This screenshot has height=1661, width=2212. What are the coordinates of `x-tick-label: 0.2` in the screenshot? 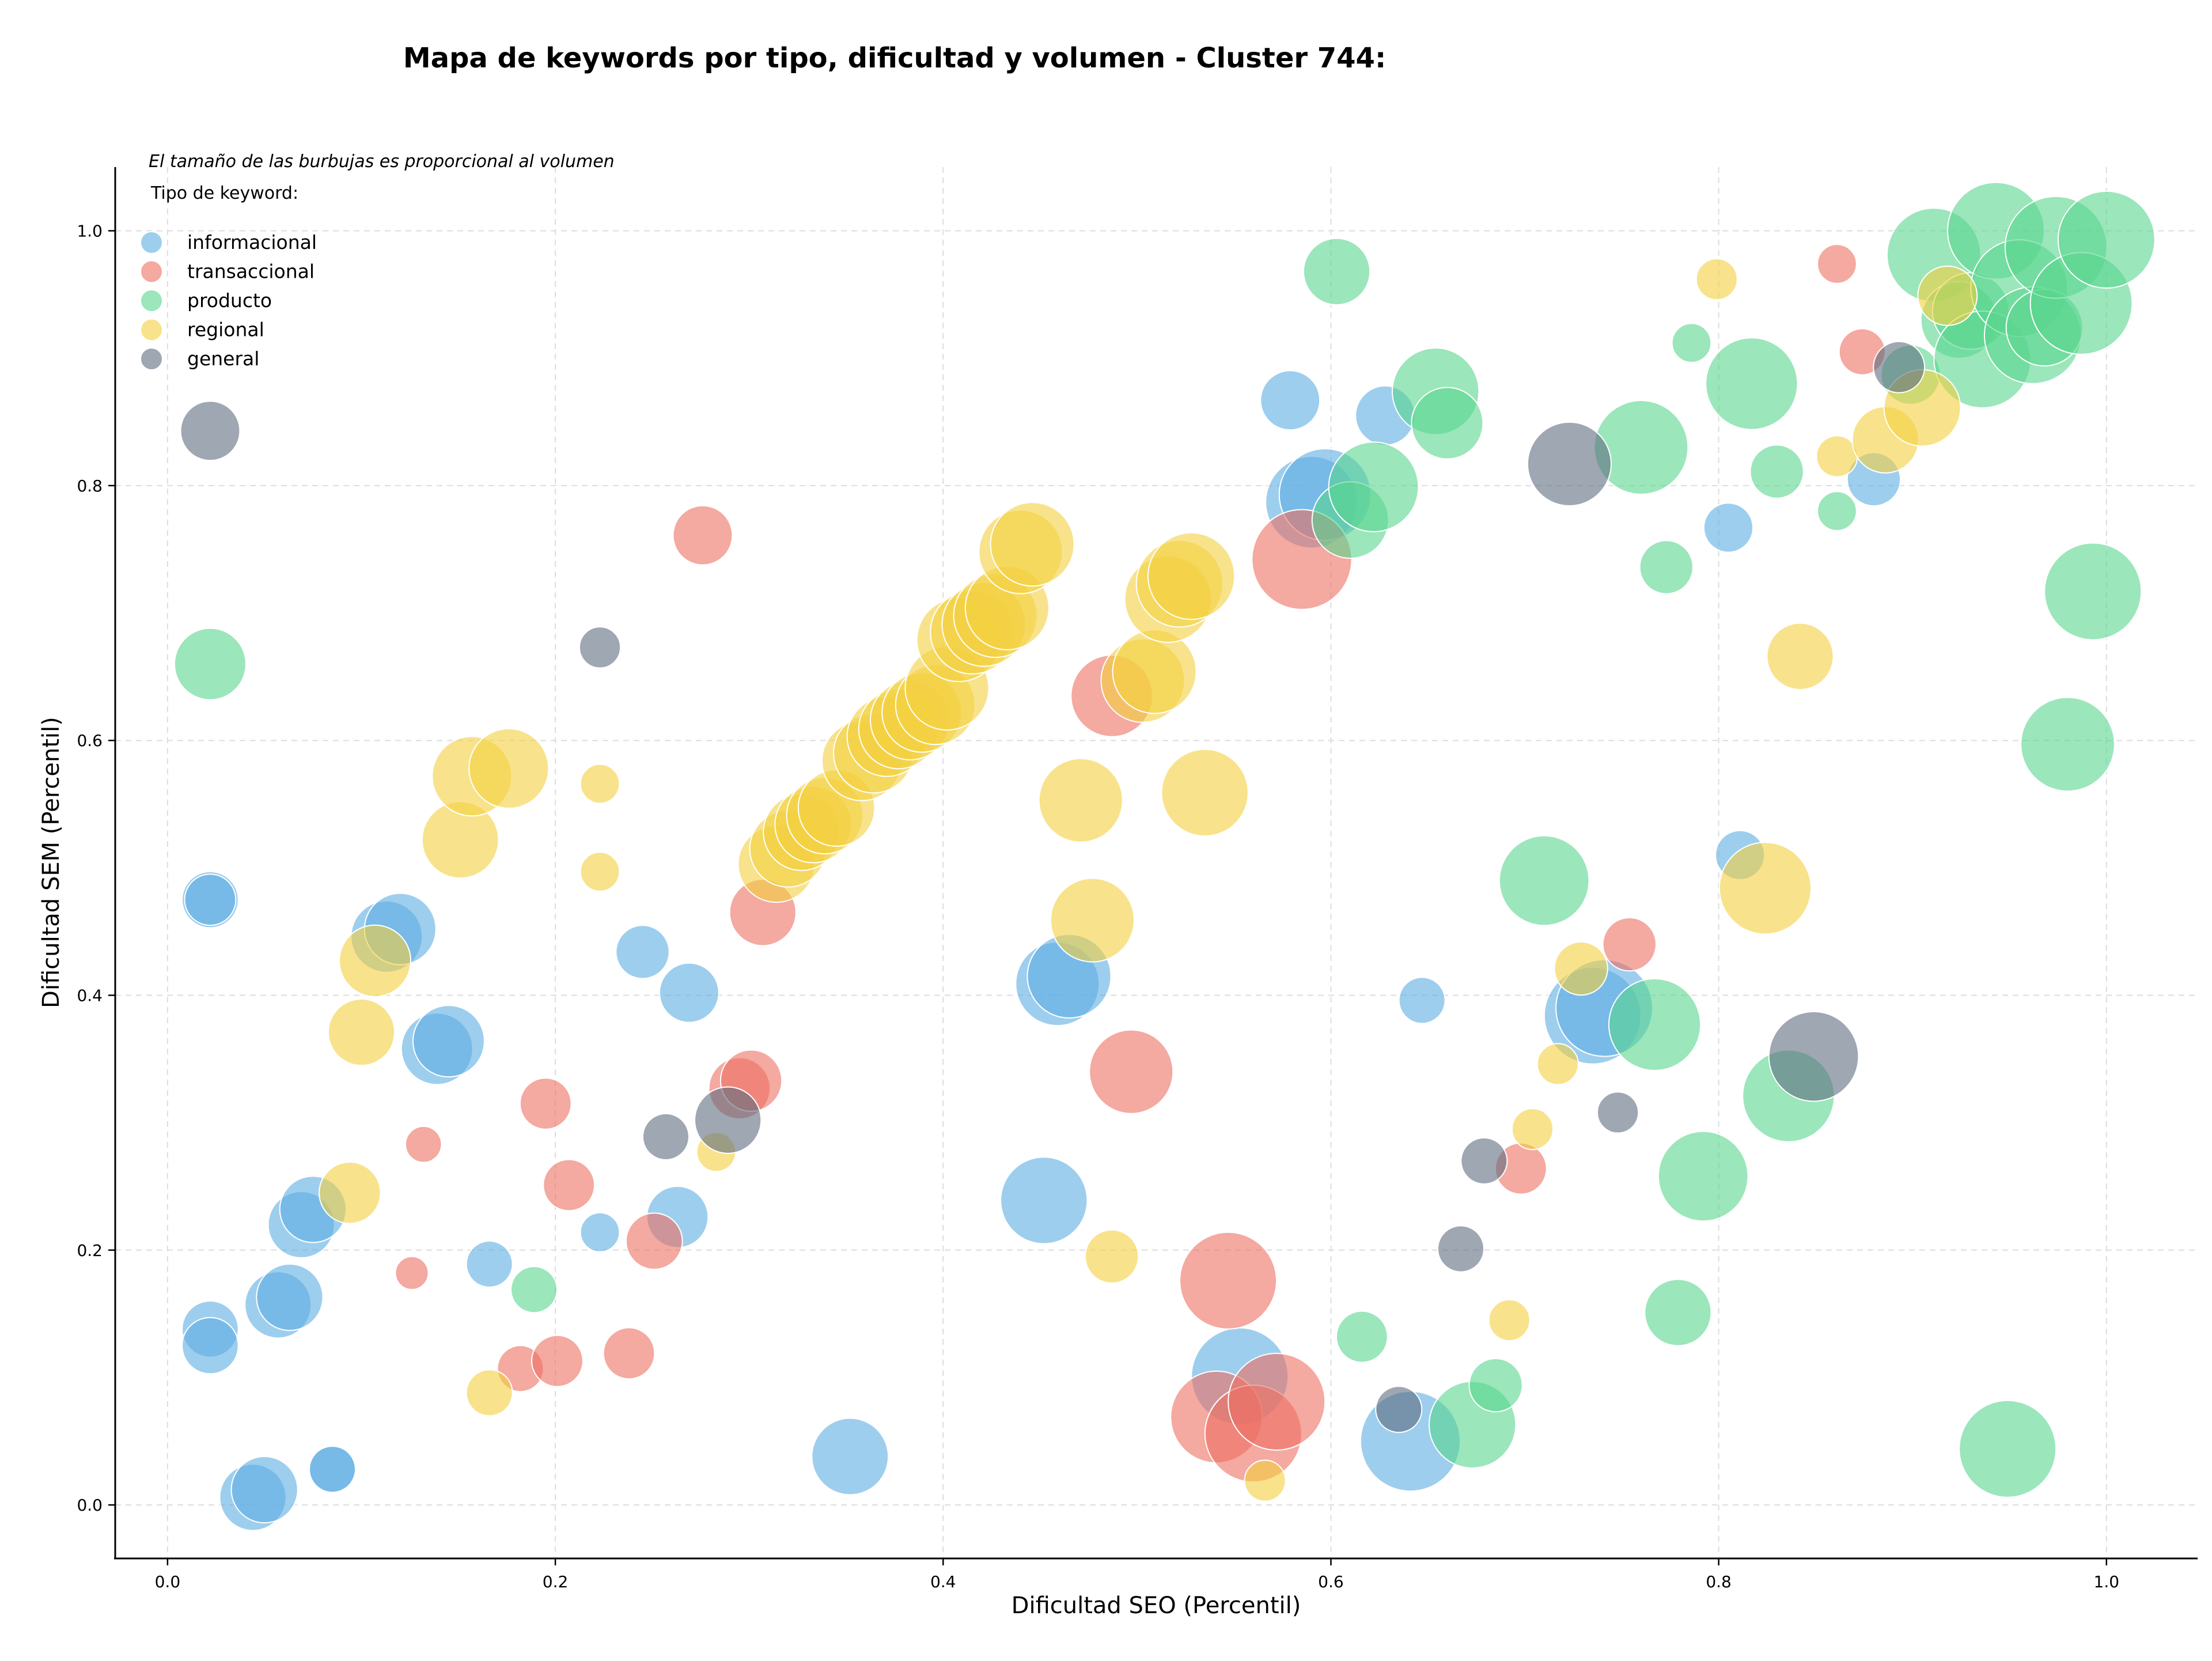 It's located at (556, 1581).